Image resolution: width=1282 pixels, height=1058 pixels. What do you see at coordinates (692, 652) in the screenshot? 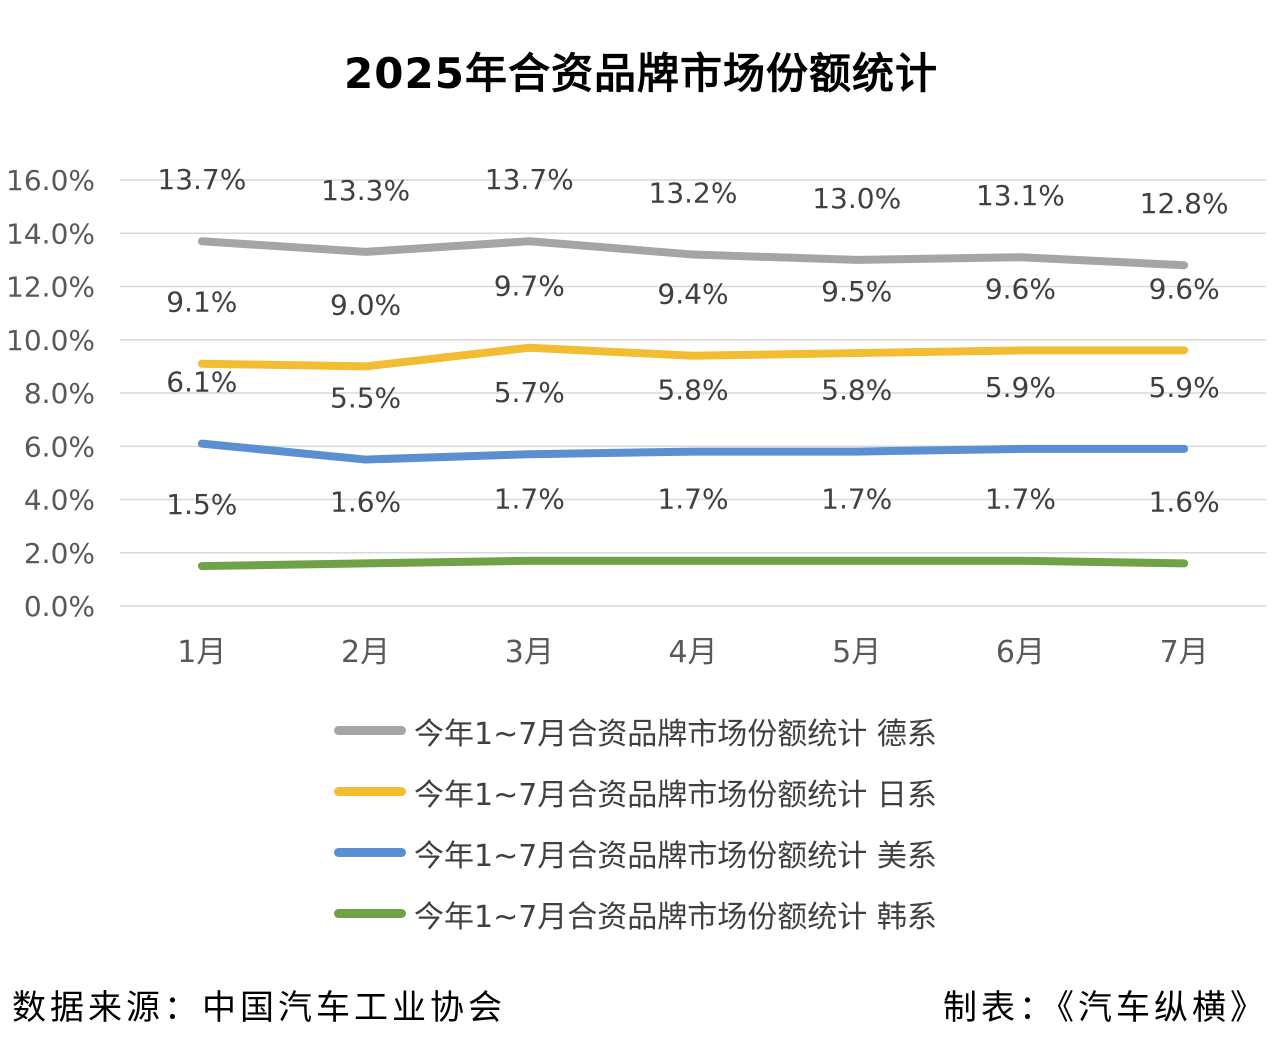
I see `x-tick-label: 4月` at bounding box center [692, 652].